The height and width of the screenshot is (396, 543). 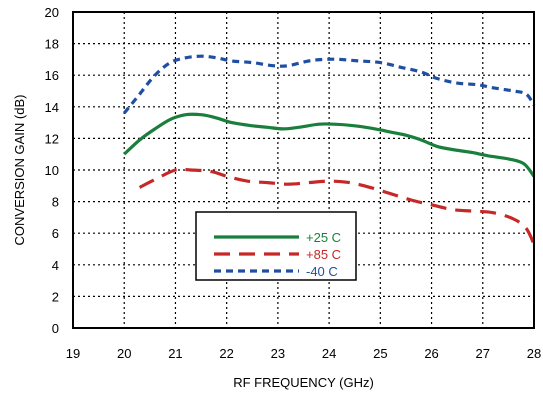 I want to click on legend-label-plus85: +85 C, so click(x=323, y=254).